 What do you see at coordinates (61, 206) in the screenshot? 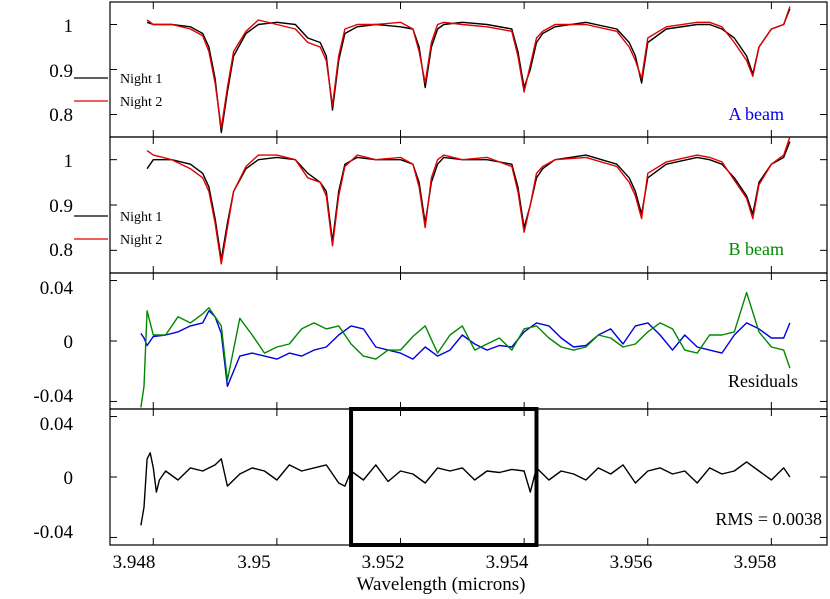
I see `b-ytick-label: 0.9` at bounding box center [61, 206].